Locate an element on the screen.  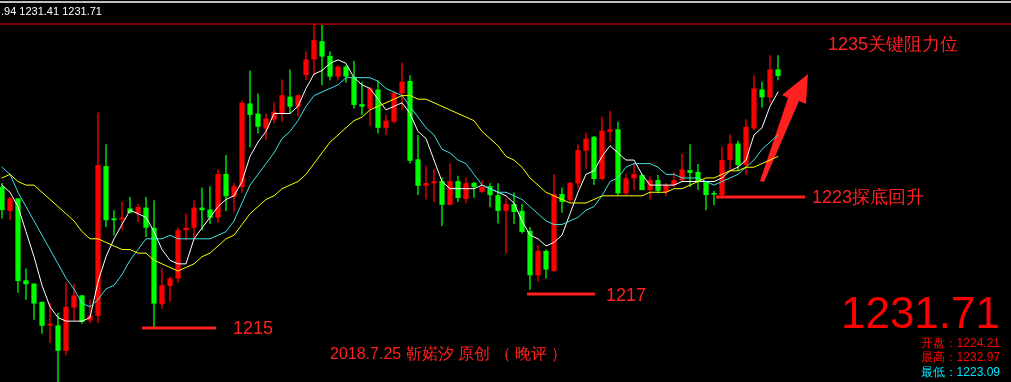
text: .94 1231.41 1231.71 is located at coordinates (51, 11).